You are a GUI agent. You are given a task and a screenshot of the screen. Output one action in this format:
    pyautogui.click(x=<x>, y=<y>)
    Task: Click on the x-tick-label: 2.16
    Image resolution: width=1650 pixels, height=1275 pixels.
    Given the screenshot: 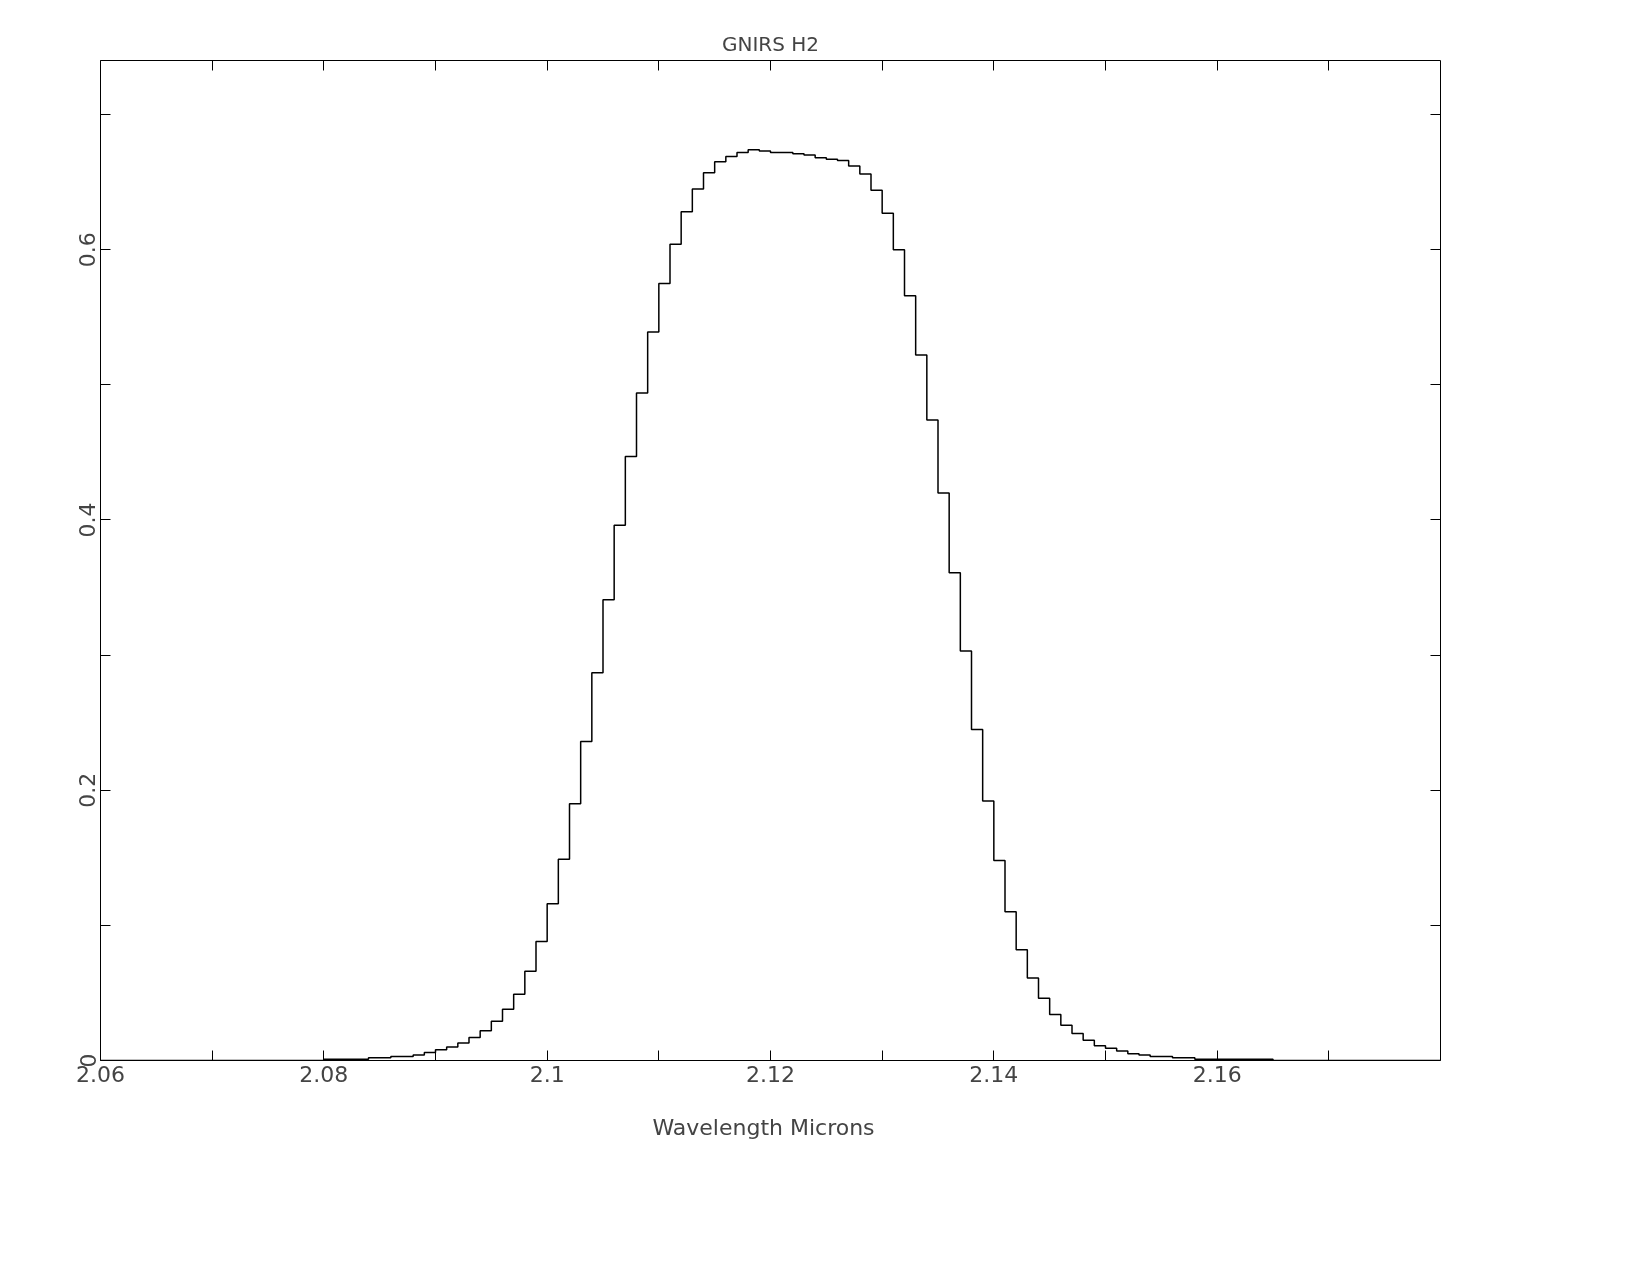 What is the action you would take?
    pyautogui.click(x=1217, y=1074)
    